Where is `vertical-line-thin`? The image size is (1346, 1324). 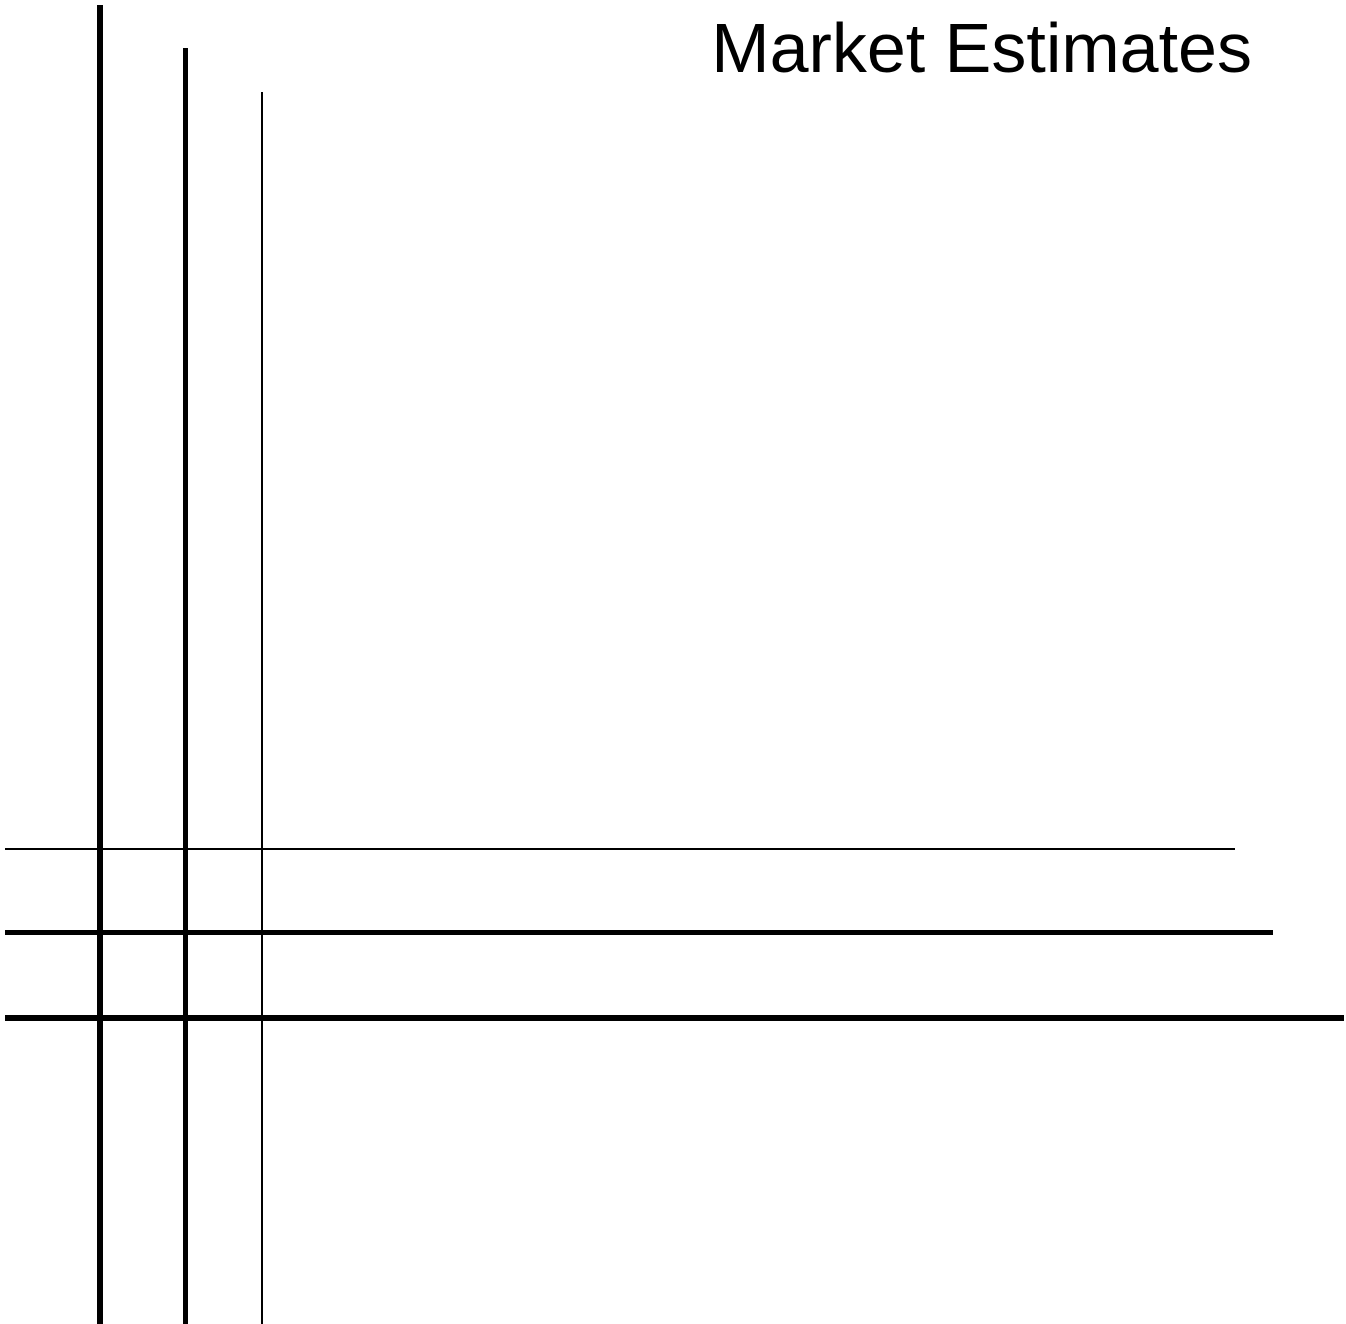 vertical-line-thin is located at coordinates (262, 708).